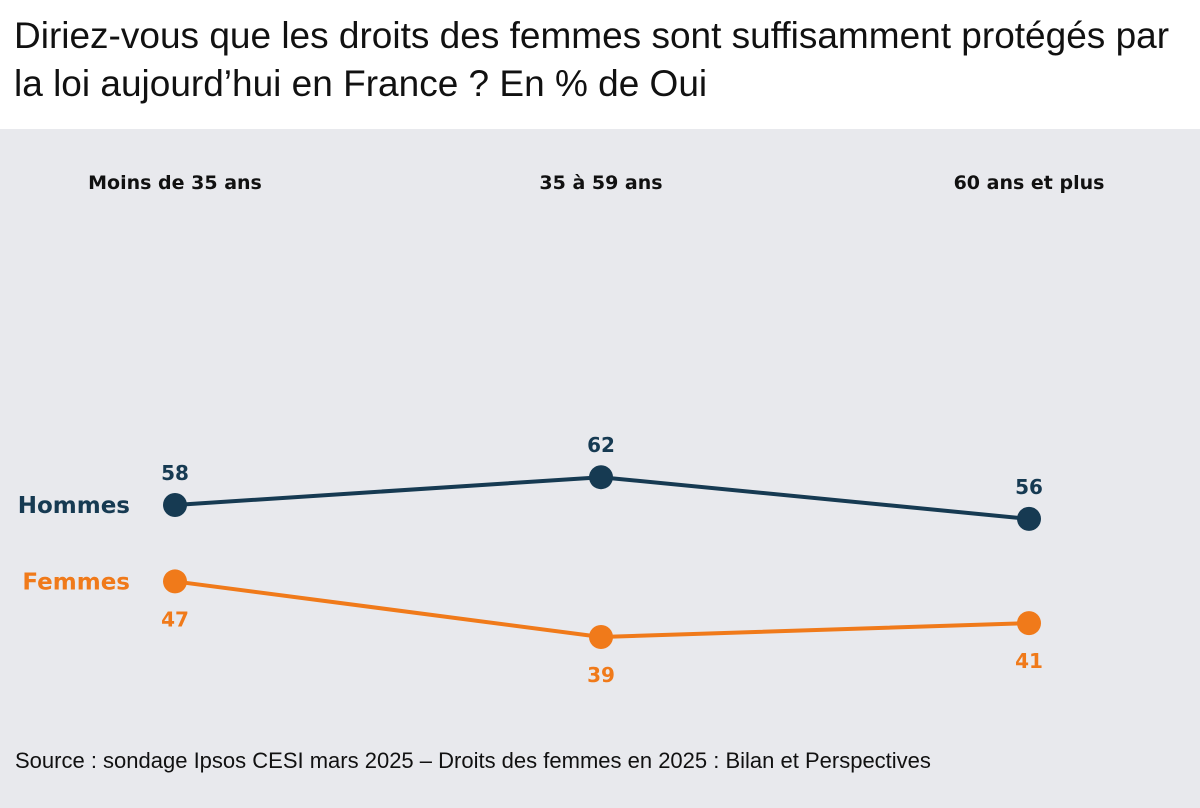  I want to click on data-label: 58, so click(175, 473).